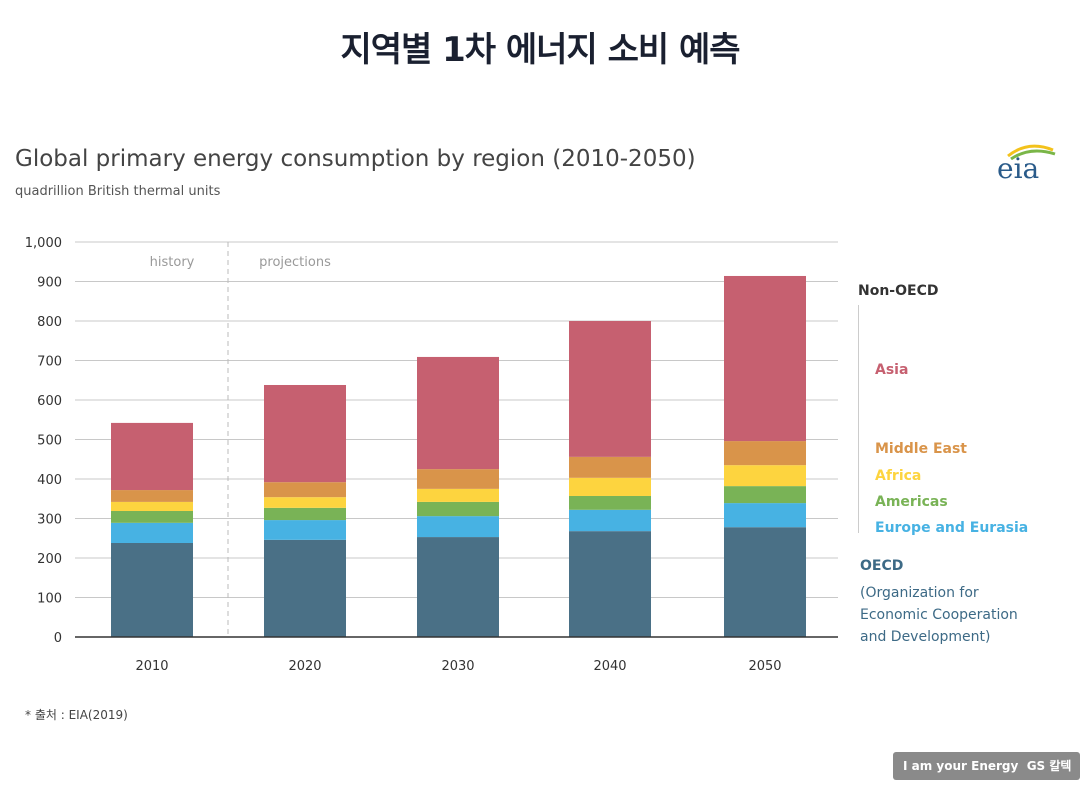  I want to click on y-tick-label: 500, so click(49, 441).